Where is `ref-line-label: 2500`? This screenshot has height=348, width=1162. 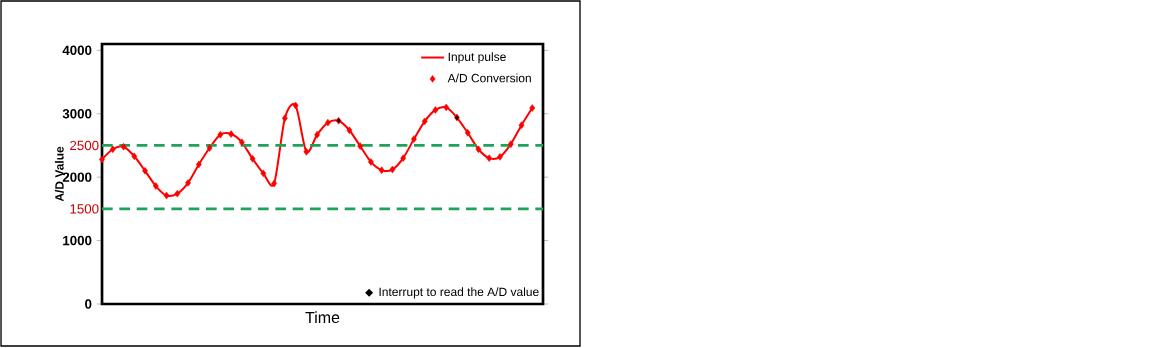 ref-line-label: 2500 is located at coordinates (84, 145).